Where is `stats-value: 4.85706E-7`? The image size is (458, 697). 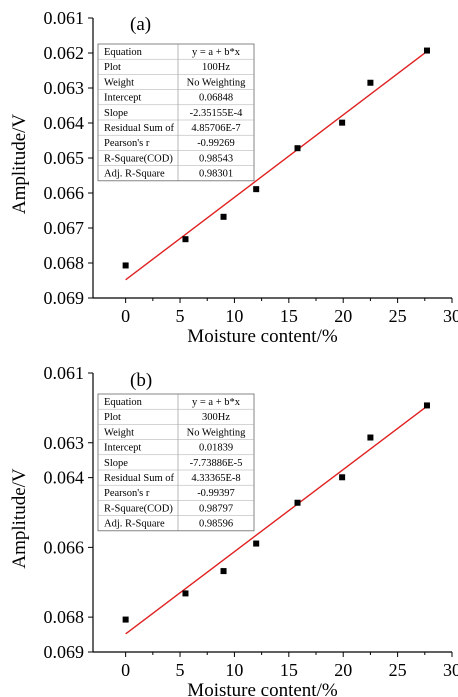 stats-value: 4.85706E-7 is located at coordinates (215, 128).